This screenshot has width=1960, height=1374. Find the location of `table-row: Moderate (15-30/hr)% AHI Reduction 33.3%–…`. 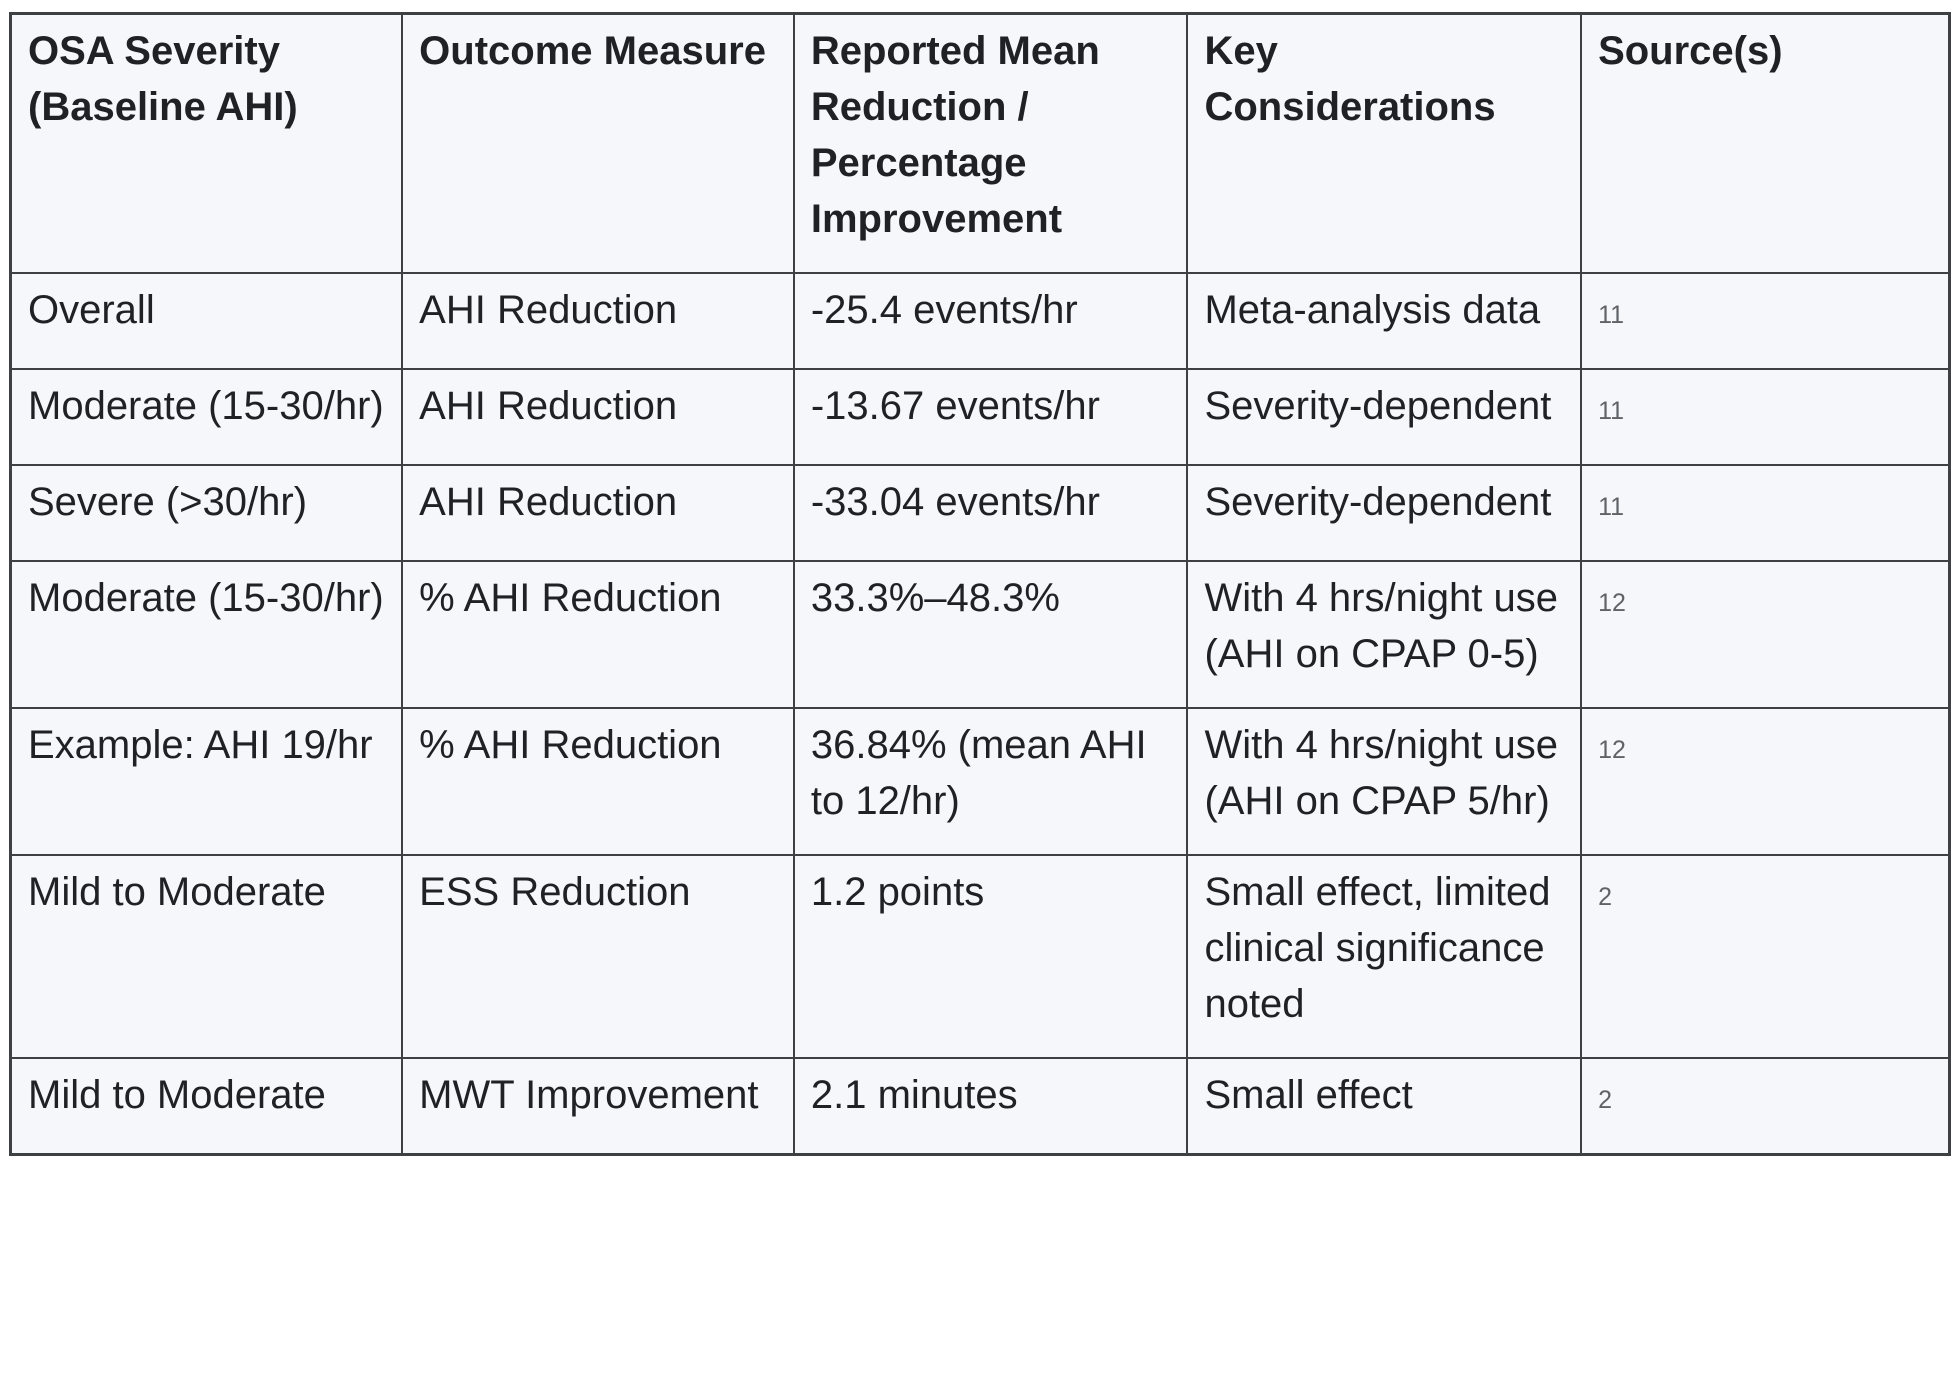

table-row: Moderate (15-30/hr)% AHI Reduction 33.3%–… is located at coordinates (980, 634).